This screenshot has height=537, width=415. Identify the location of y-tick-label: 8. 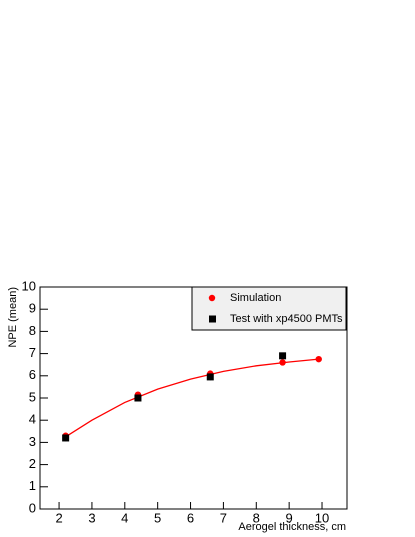
(32, 330).